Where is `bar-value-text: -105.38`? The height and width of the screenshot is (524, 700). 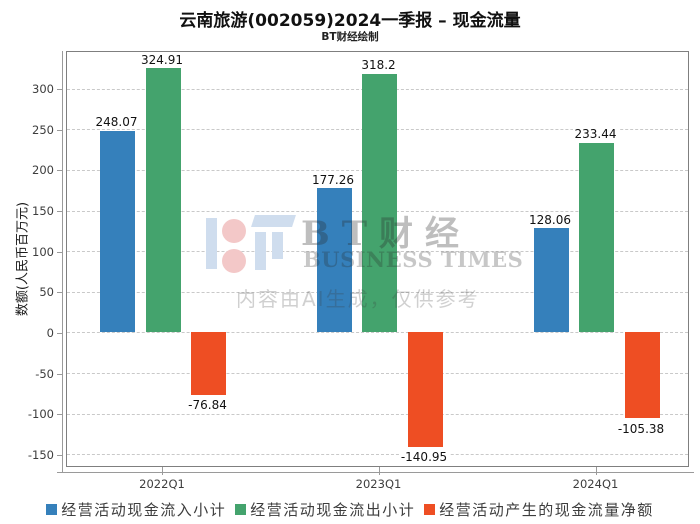
bar-value-text: -105.38 is located at coordinates (641, 428).